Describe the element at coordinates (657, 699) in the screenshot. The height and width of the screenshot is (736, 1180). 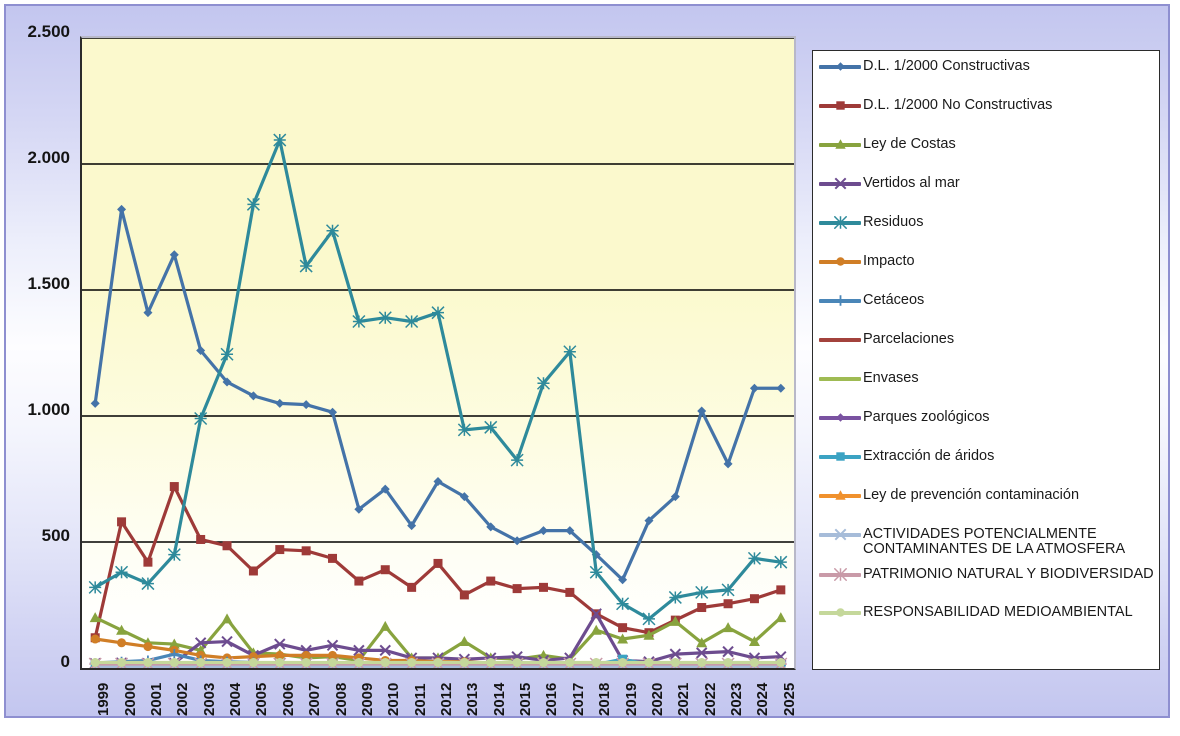
I see `x-axis-tick-label: 2020` at that location.